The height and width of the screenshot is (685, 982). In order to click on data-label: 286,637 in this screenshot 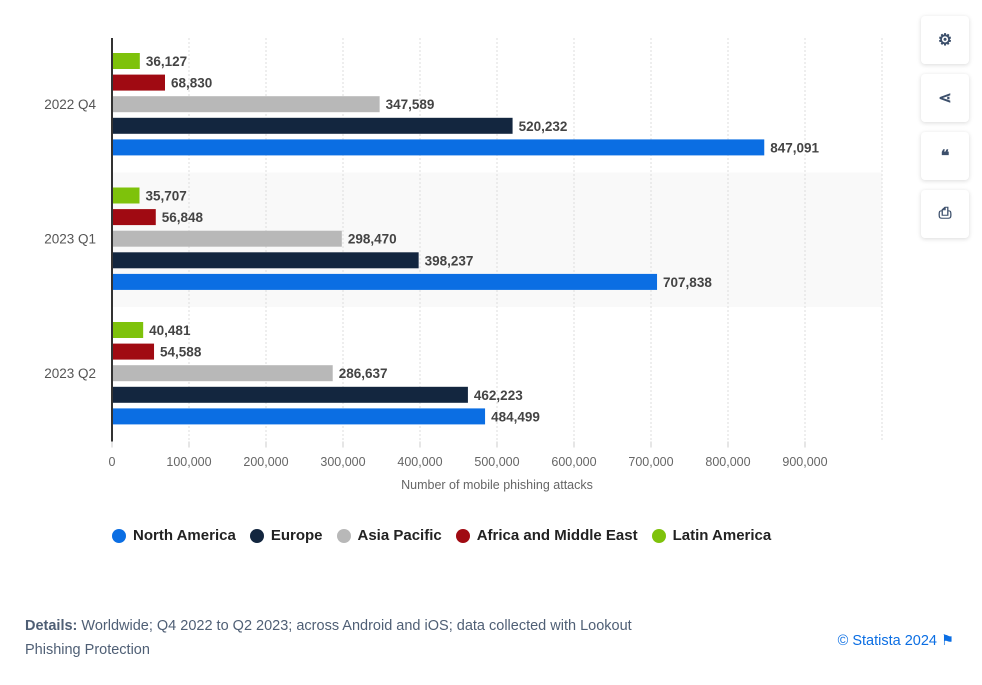, I will do `click(363, 373)`.